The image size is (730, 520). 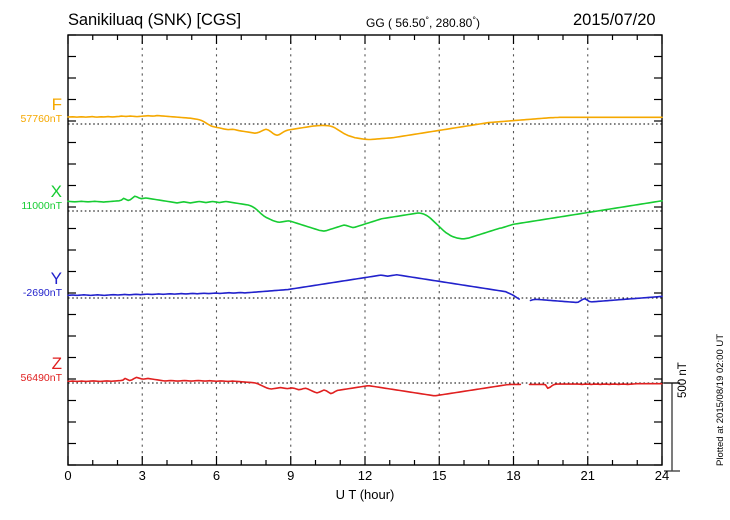 What do you see at coordinates (56, 278) in the screenshot?
I see `component-symbol-y: Y` at bounding box center [56, 278].